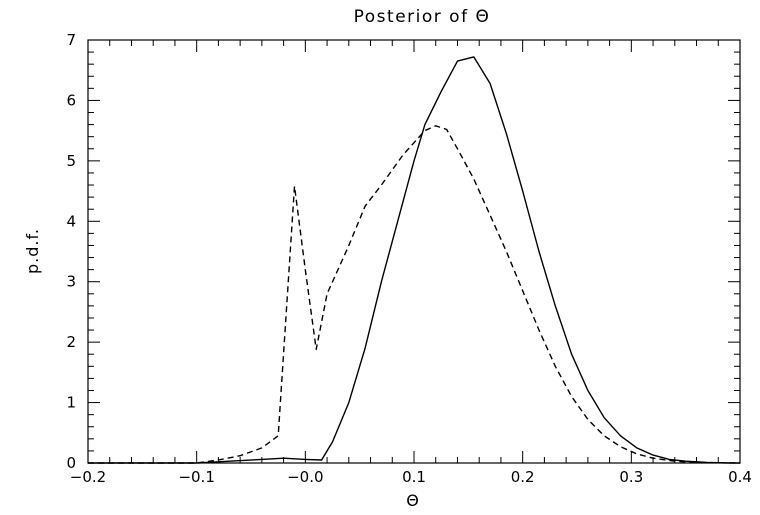  Describe the element at coordinates (631, 477) in the screenshot. I see `x-tick-label: 0.3` at that location.